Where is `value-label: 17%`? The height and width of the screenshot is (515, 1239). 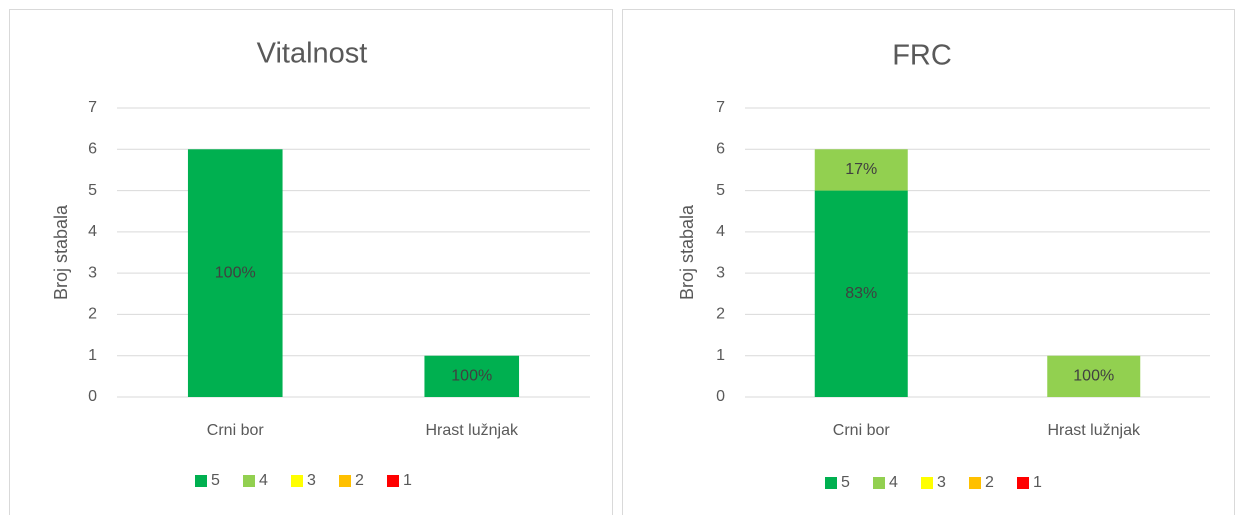 value-label: 17% is located at coordinates (861, 169).